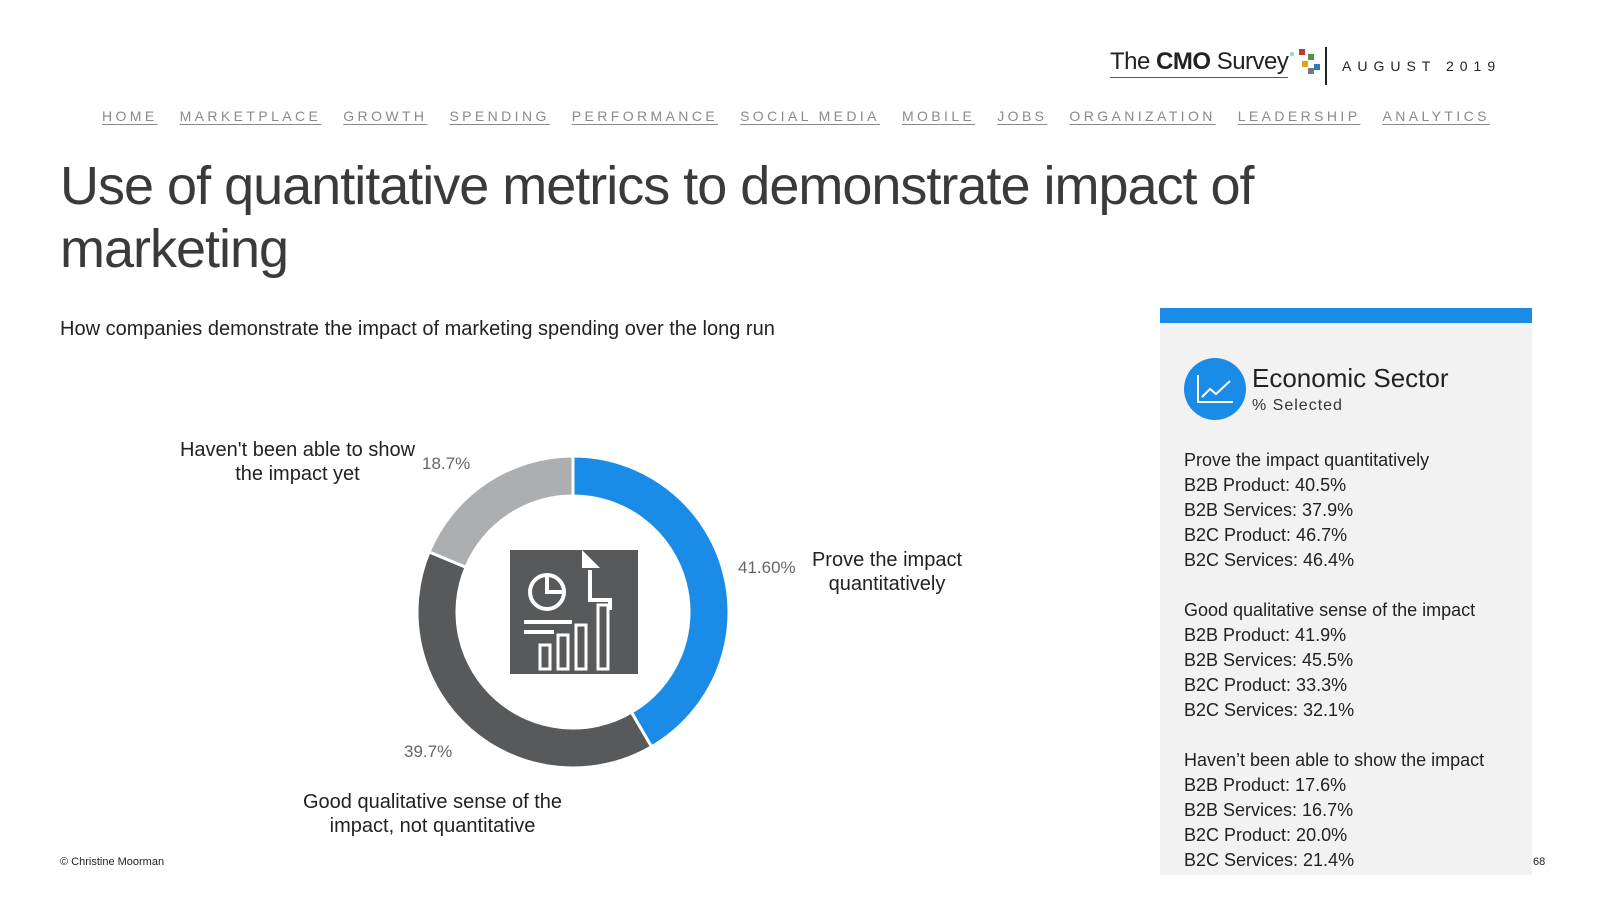  I want to click on page-number: 68, so click(1539, 862).